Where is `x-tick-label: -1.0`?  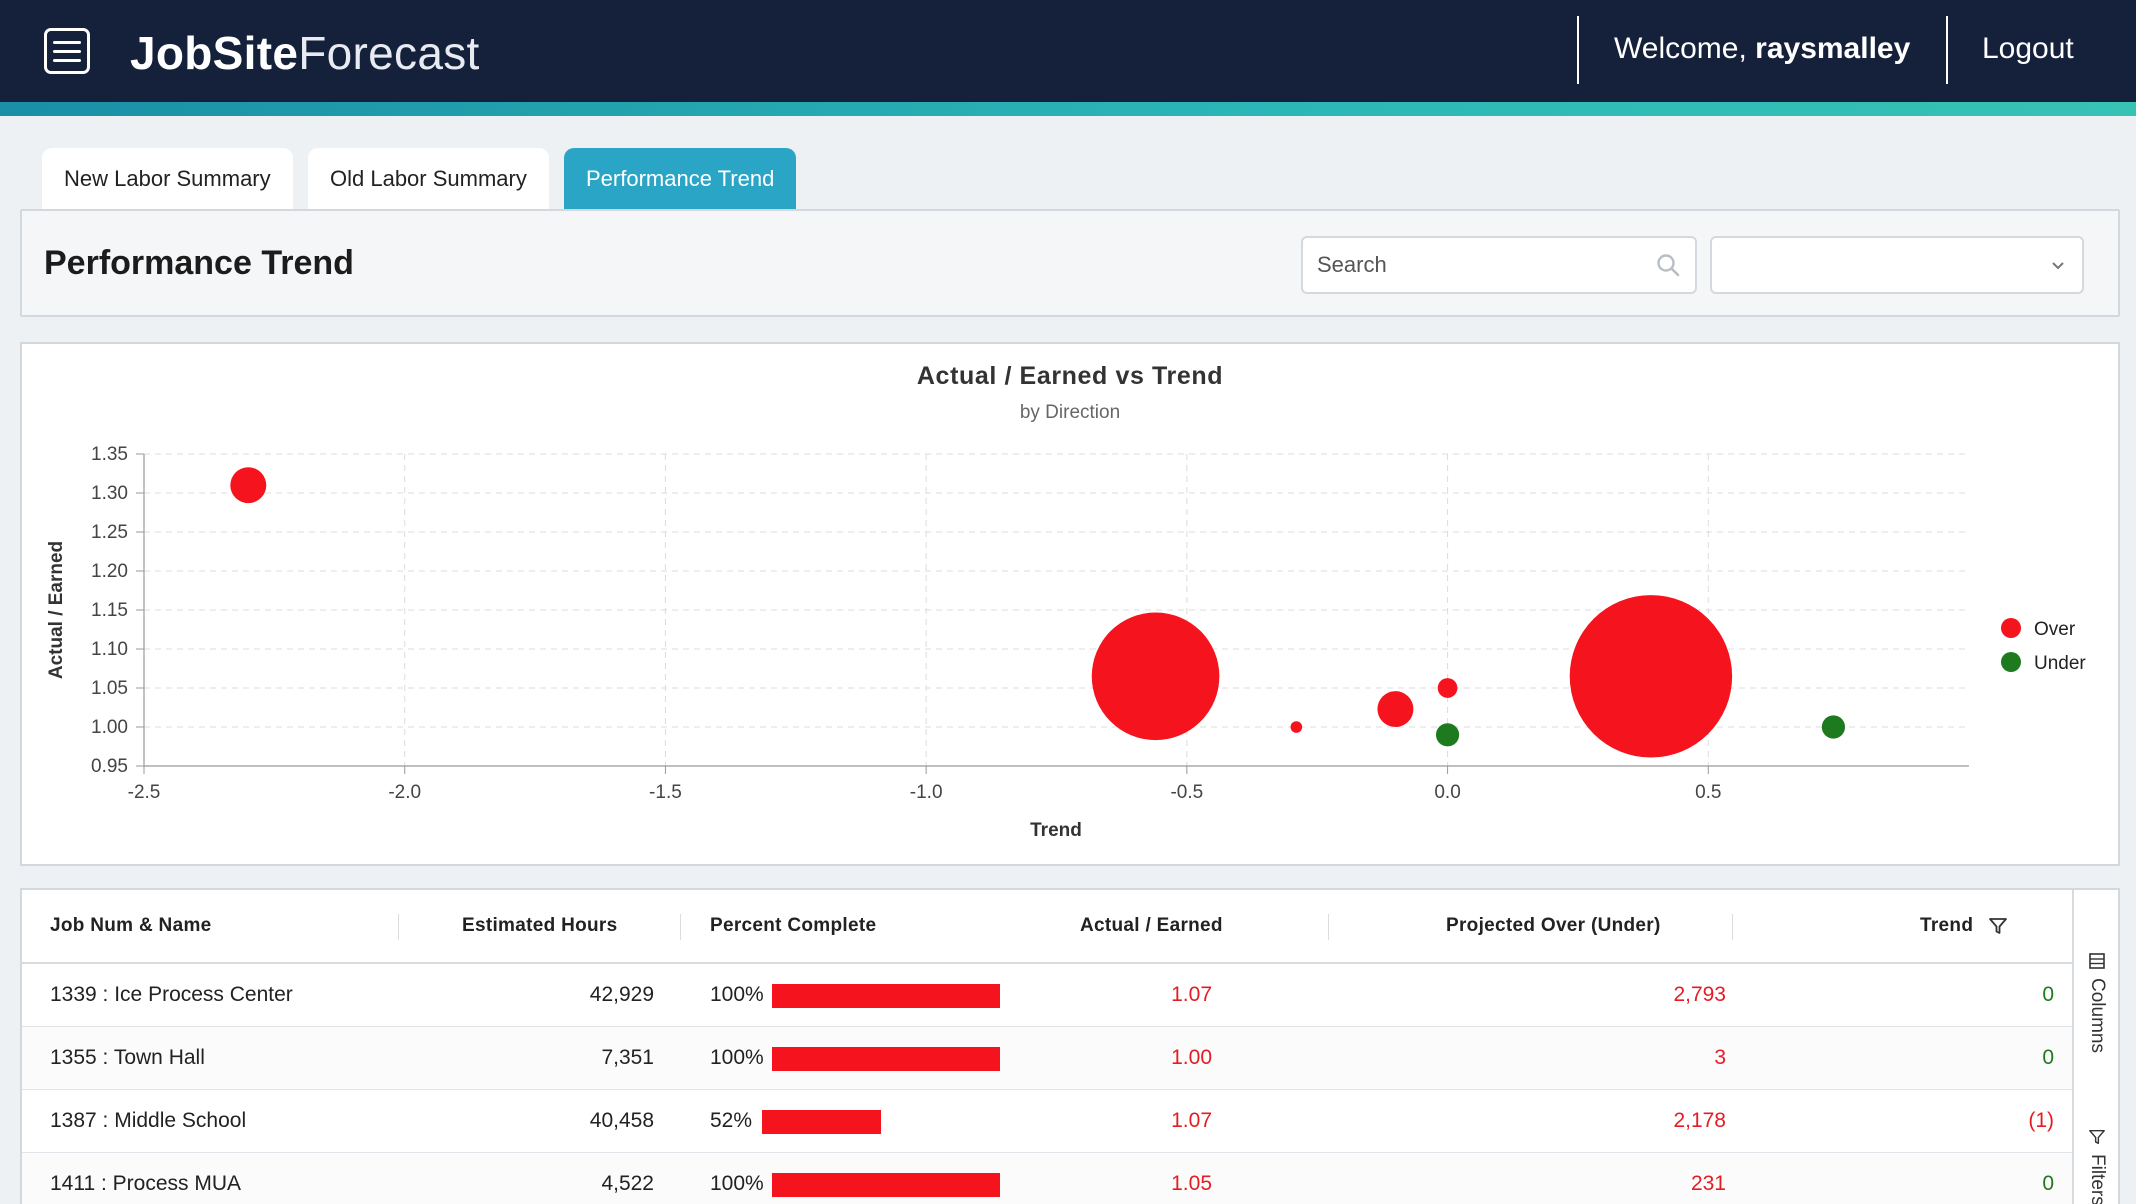 x-tick-label: -1.0 is located at coordinates (926, 792).